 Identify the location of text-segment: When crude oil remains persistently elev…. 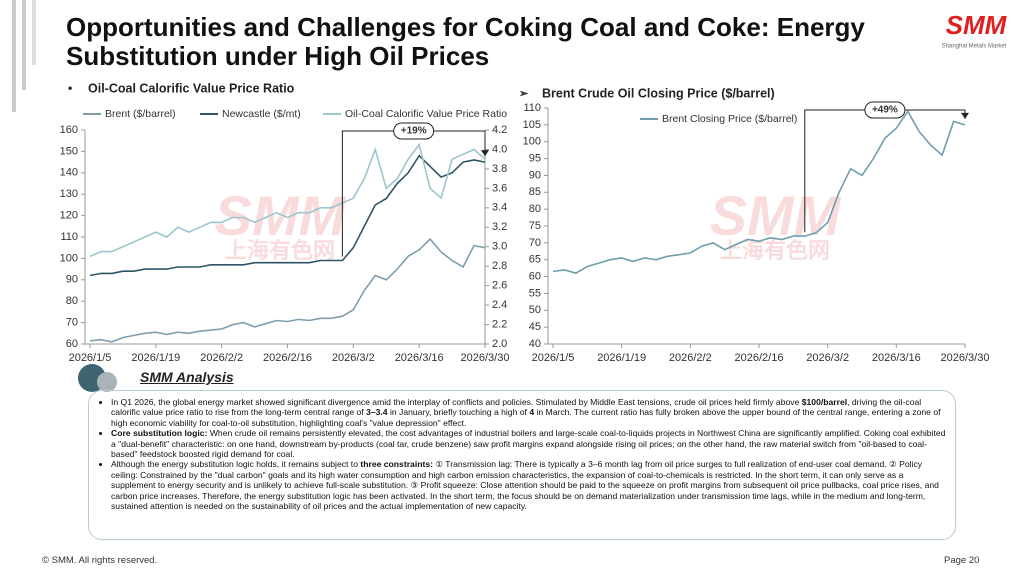
(528, 444).